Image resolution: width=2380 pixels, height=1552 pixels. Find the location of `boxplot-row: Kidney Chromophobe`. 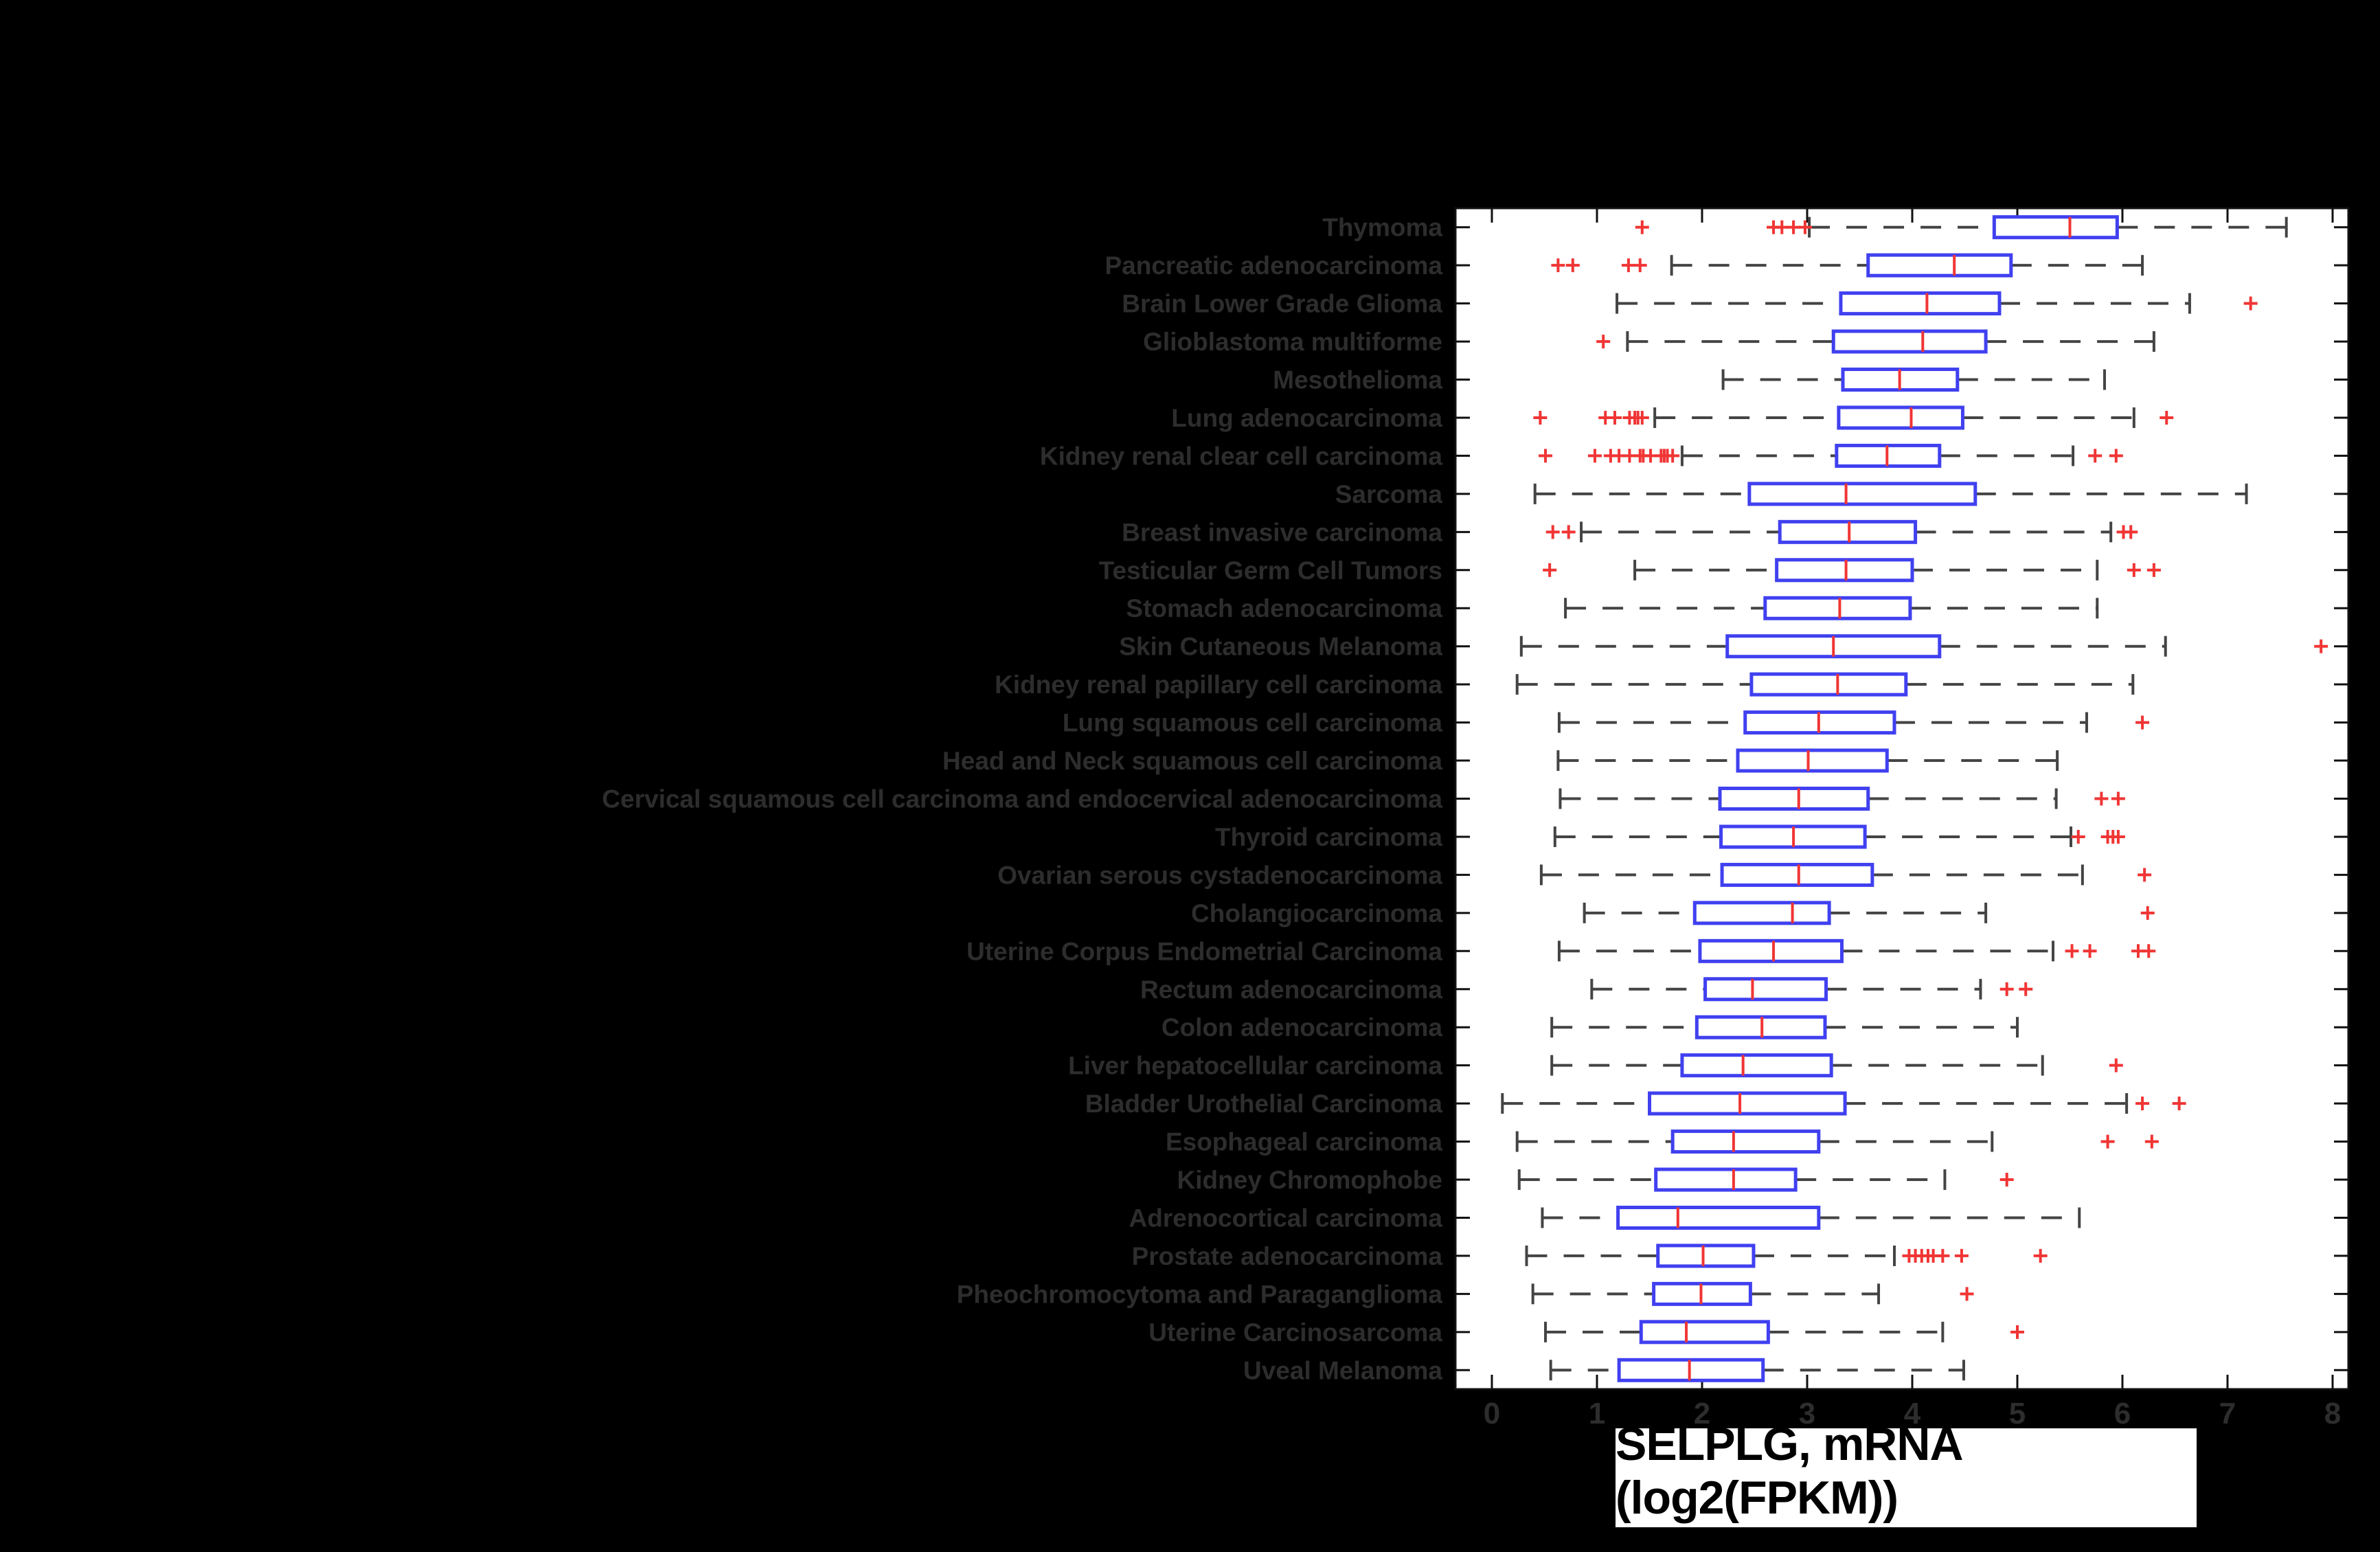

boxplot-row: Kidney Chromophobe is located at coordinates (1762, 1180).